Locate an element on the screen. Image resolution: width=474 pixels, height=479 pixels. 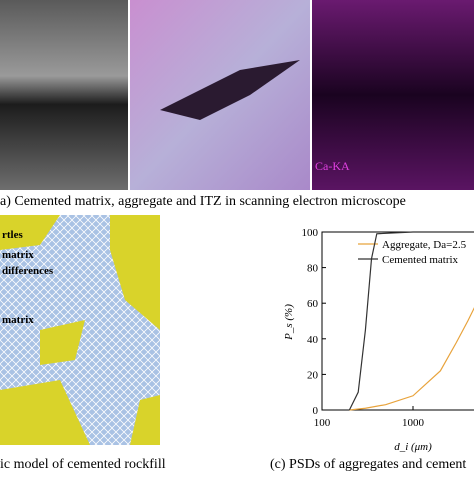
y-tick-label: 60 is located at coordinates (313, 304).